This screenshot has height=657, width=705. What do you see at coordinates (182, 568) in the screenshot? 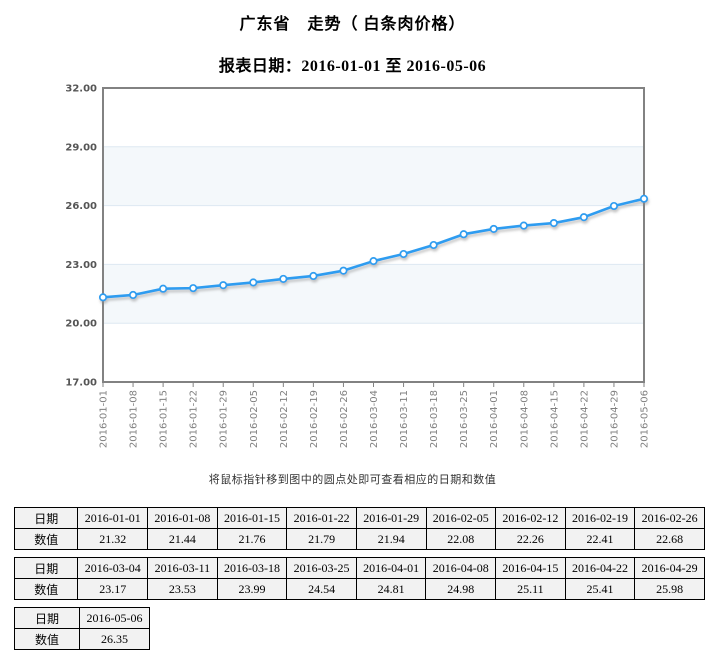
I see `date-cell: 2016-03-11` at bounding box center [182, 568].